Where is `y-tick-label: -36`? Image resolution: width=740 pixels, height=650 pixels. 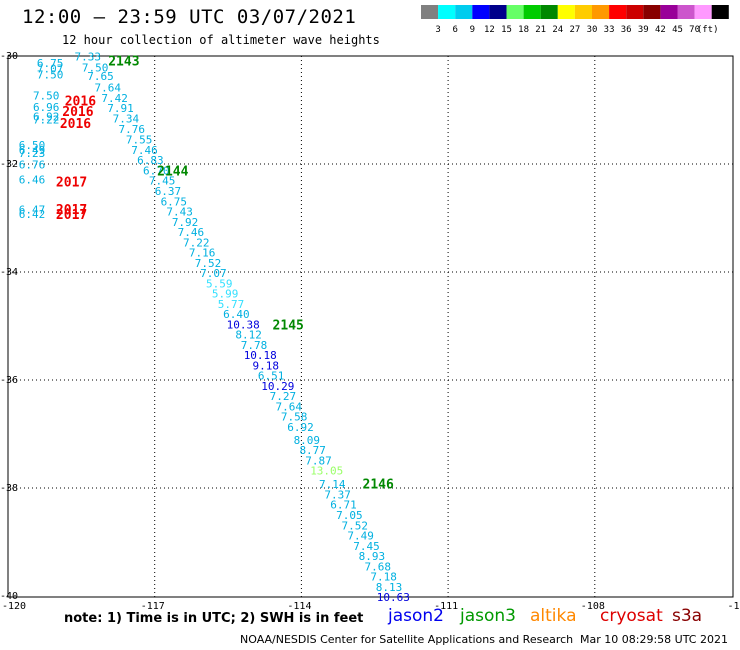 y-tick-label: -36 is located at coordinates (9, 380).